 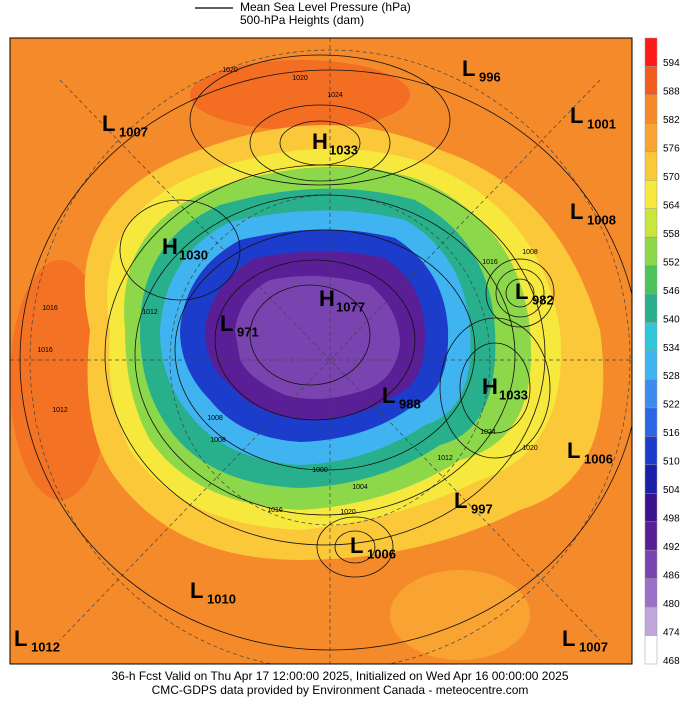 I want to click on center-pressure: 982, so click(x=543, y=299).